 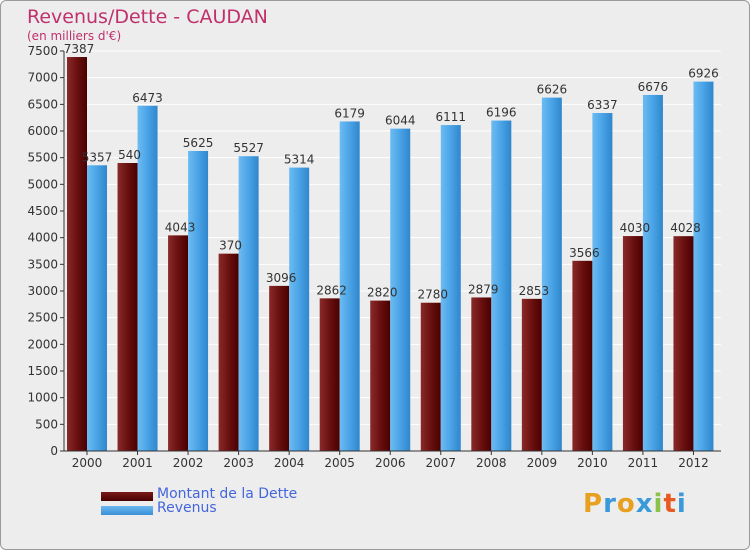 I want to click on data-label-revenus: 6196, so click(x=501, y=113).